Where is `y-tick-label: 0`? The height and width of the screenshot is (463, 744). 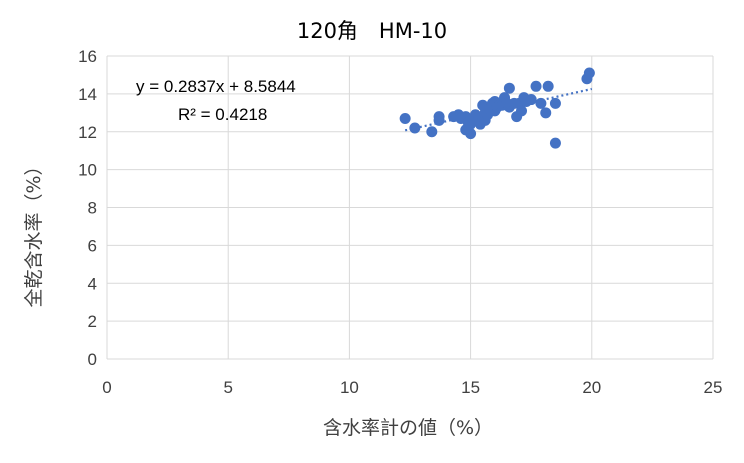 y-tick-label: 0 is located at coordinates (92, 359).